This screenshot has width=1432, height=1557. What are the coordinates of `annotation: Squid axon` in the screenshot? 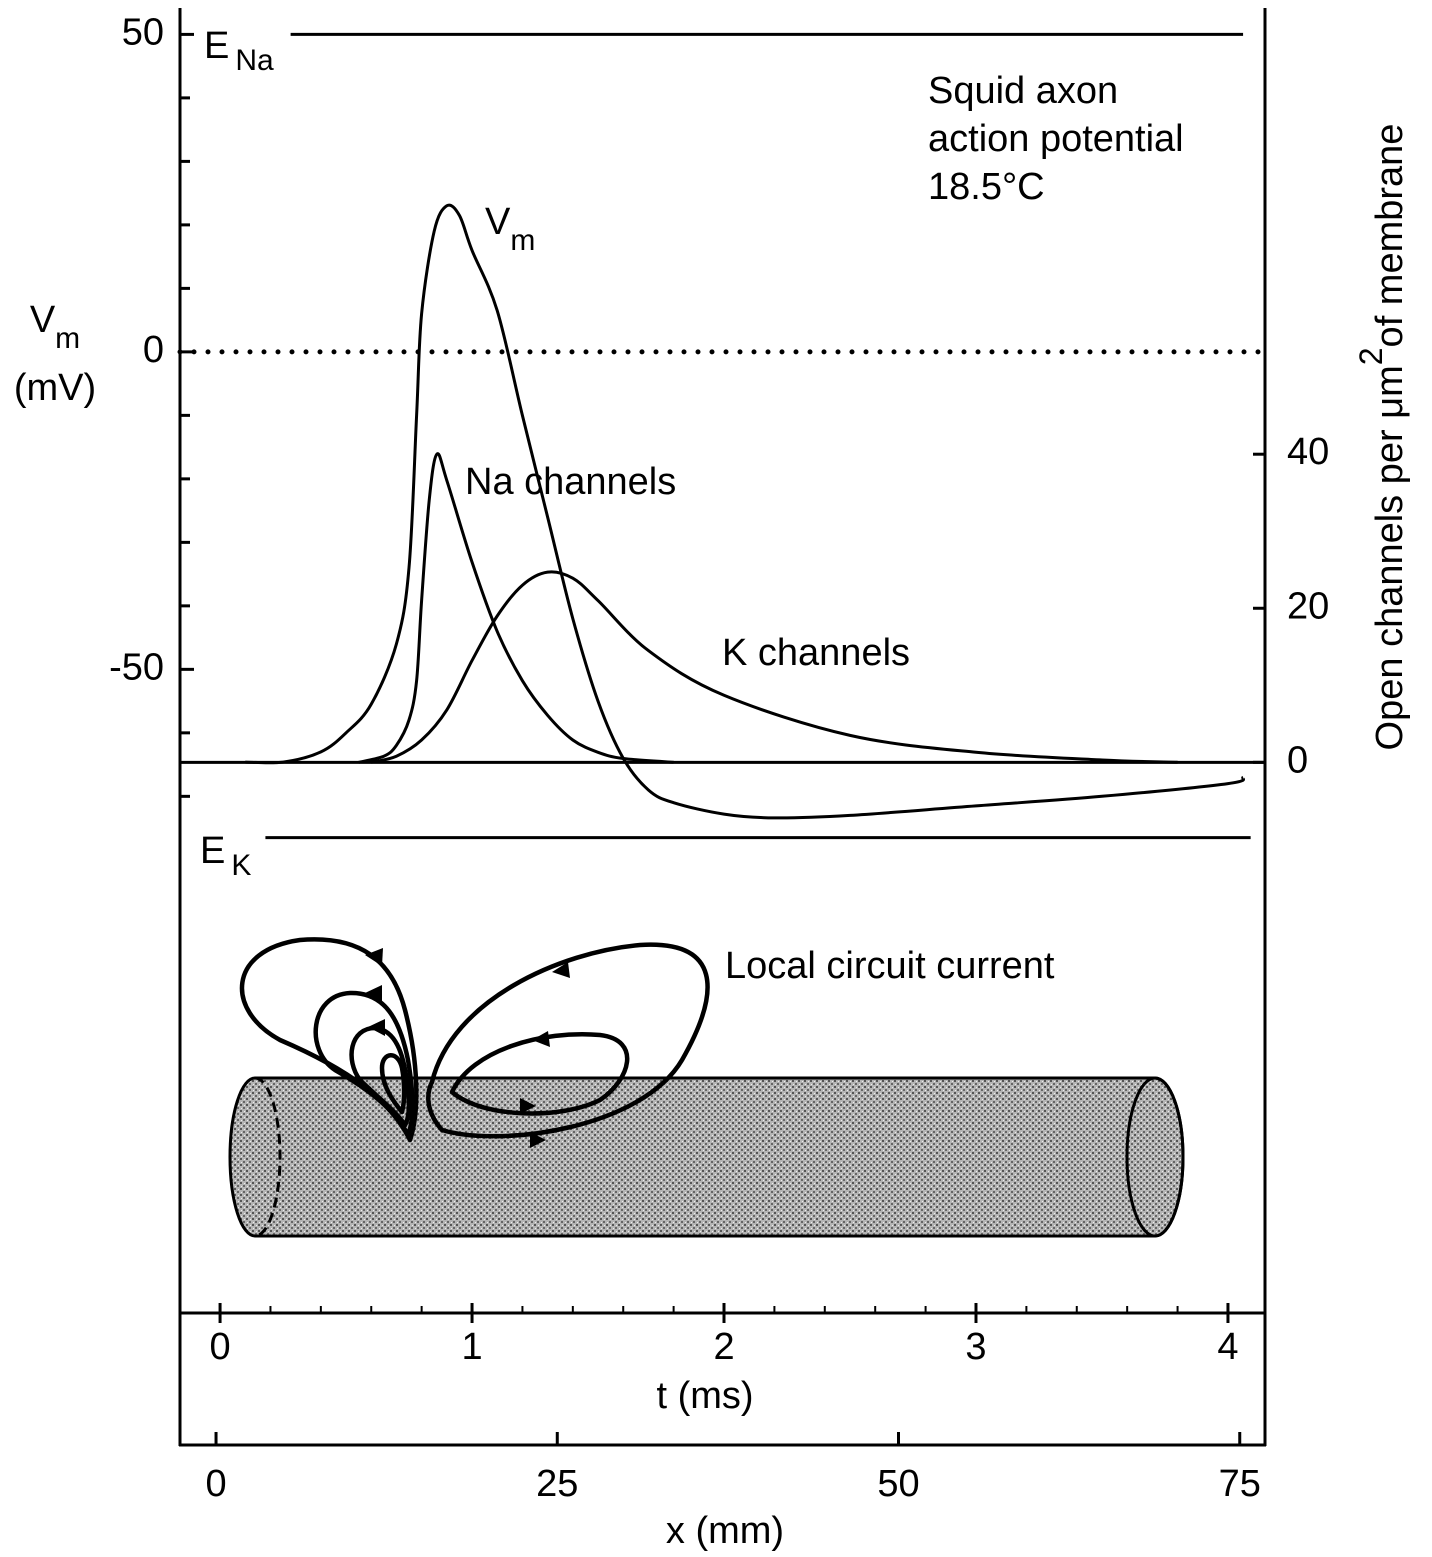 It's located at (1023, 91).